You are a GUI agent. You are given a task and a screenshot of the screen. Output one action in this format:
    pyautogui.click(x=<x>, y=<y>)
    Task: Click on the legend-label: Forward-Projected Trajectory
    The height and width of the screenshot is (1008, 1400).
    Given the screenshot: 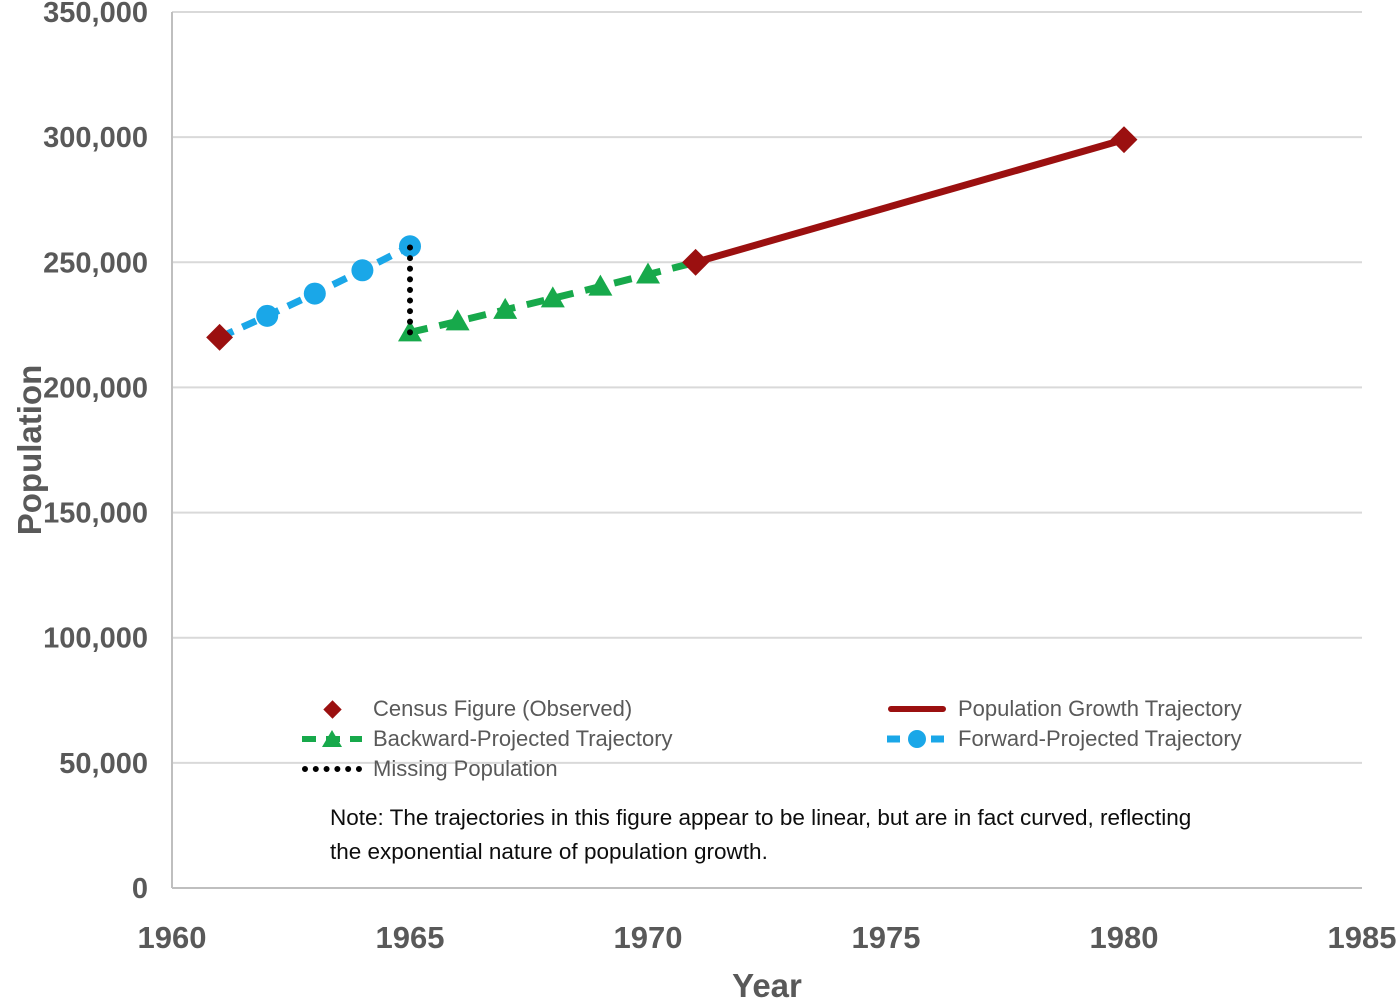 What is the action you would take?
    pyautogui.click(x=1100, y=738)
    